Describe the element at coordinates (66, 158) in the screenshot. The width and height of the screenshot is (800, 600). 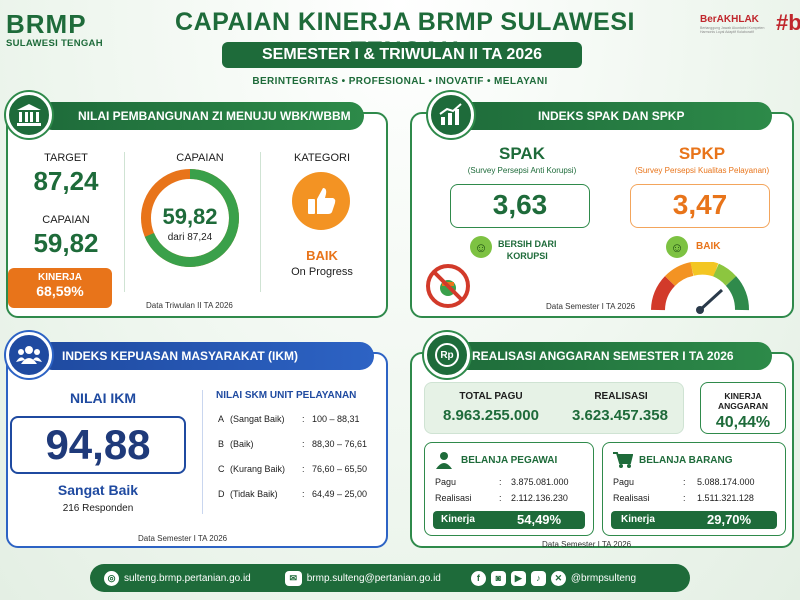
I see `target-label: TARGET` at that location.